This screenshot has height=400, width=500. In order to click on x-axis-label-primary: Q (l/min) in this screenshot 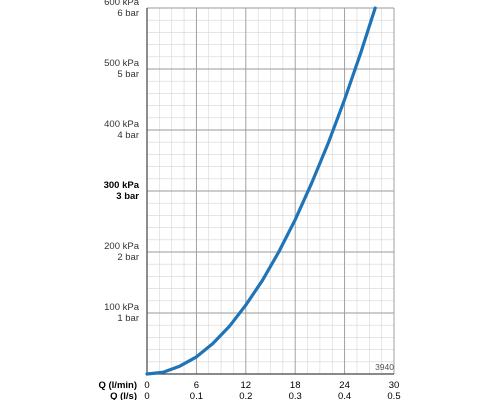, I will do `click(117, 385)`.